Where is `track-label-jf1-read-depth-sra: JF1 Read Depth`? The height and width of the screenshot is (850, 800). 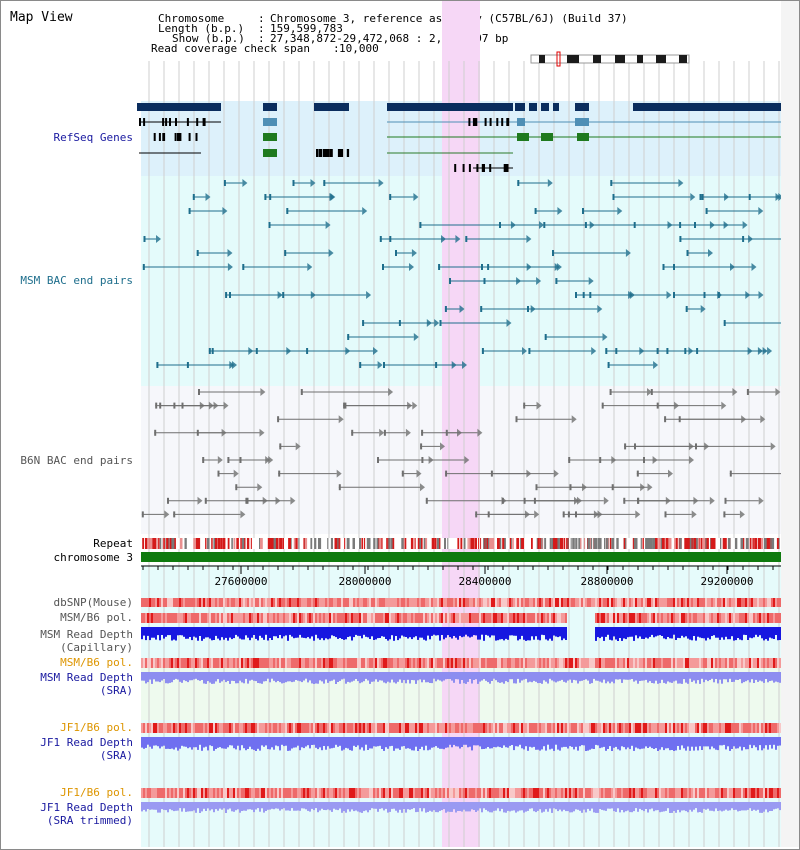
track-label-jf1-read-depth-sra: JF1 Read Depth is located at coordinates (86, 742).